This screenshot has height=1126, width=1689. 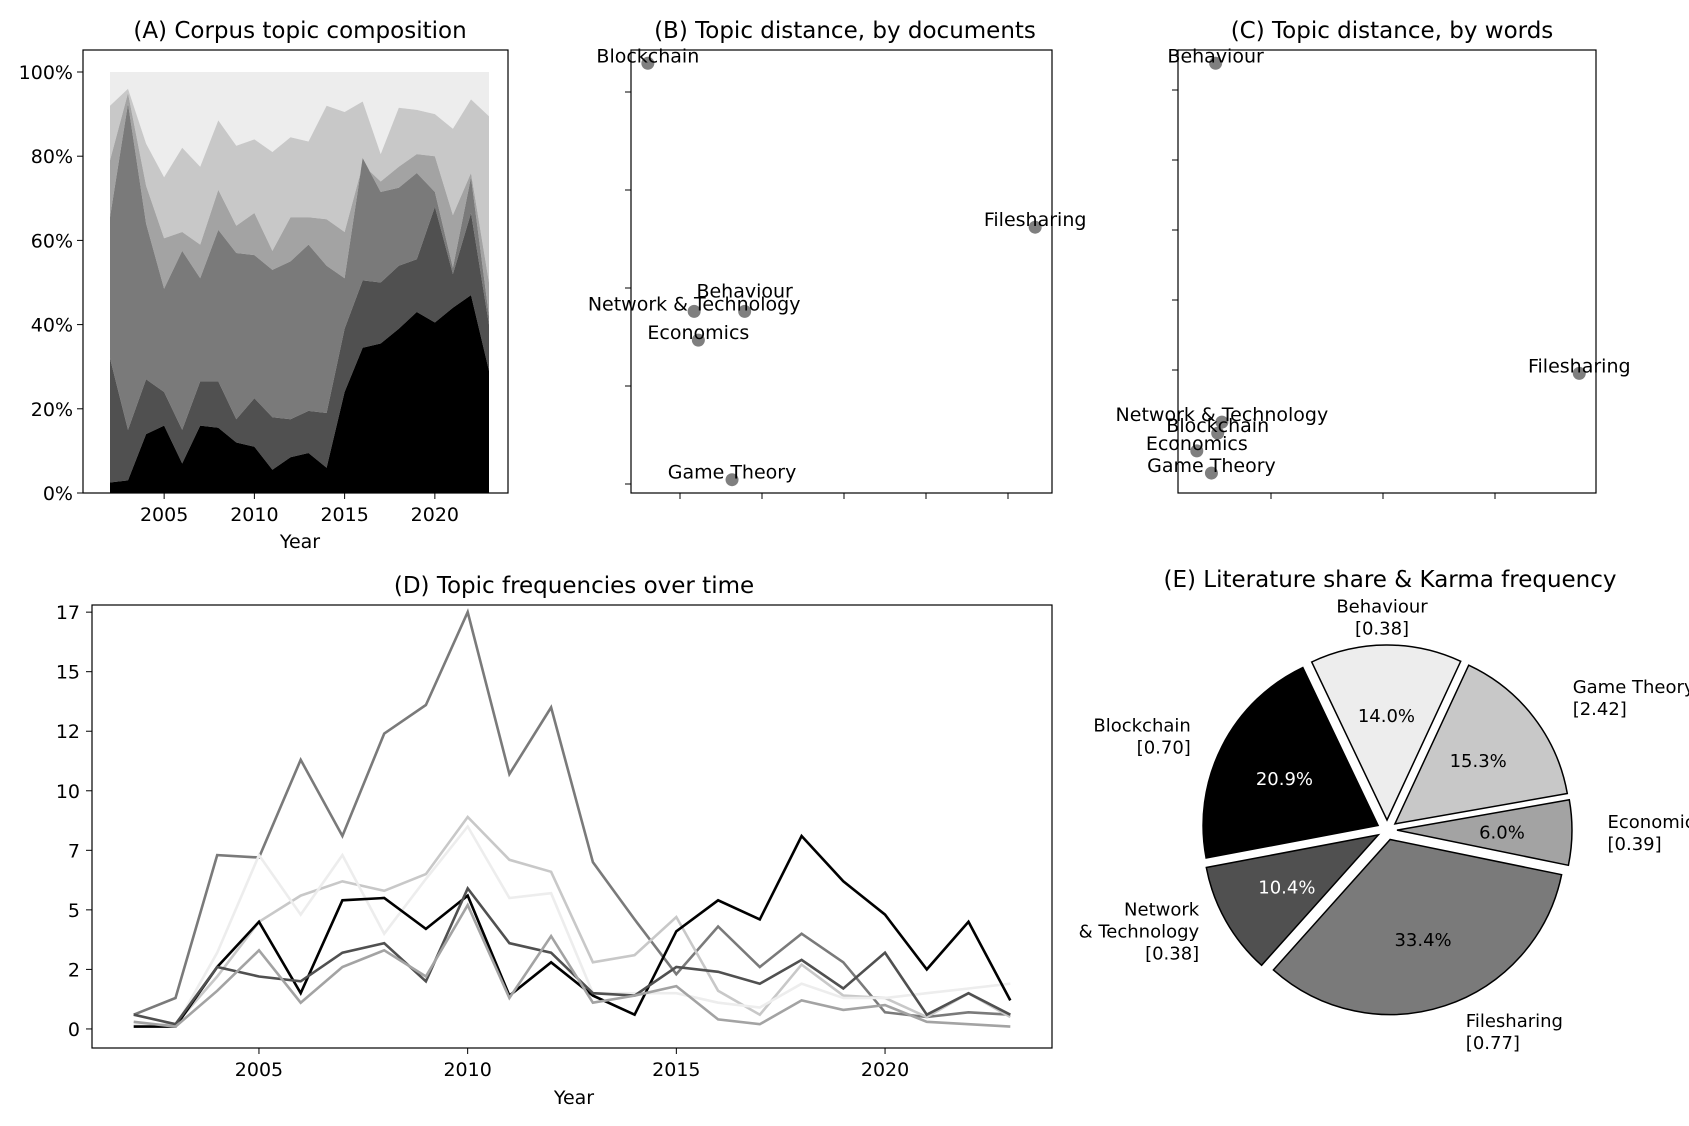 What do you see at coordinates (68, 673) in the screenshot?
I see `y-tick-label: 15` at bounding box center [68, 673].